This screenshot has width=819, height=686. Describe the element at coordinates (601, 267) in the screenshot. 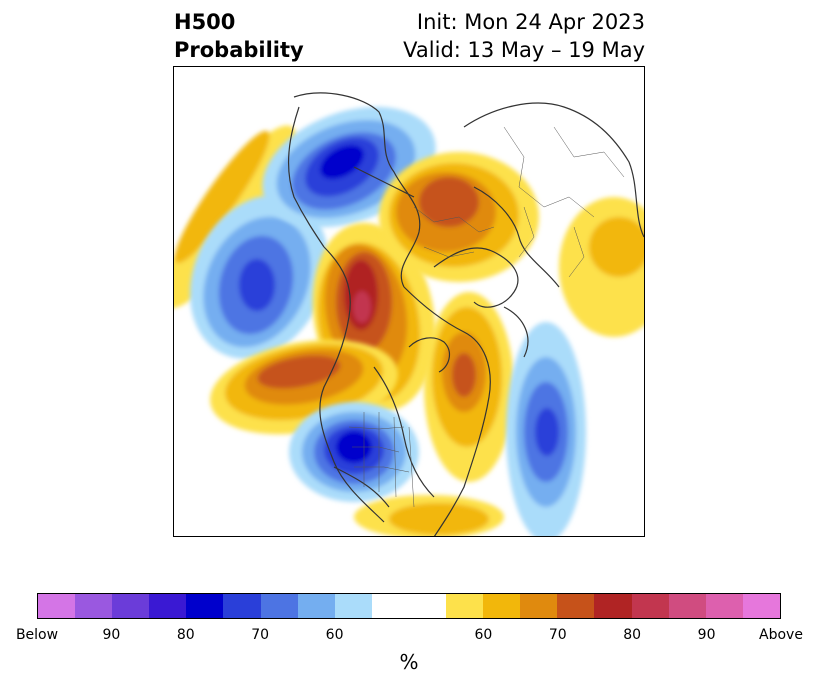

I see `asia-high` at that location.